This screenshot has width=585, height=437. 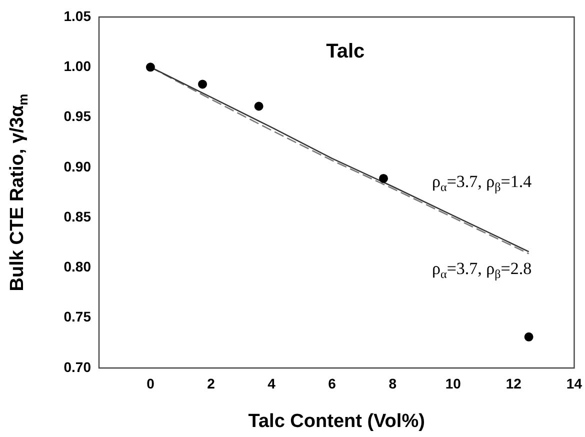 I want to click on x-tick-label: 0, so click(x=150, y=383).